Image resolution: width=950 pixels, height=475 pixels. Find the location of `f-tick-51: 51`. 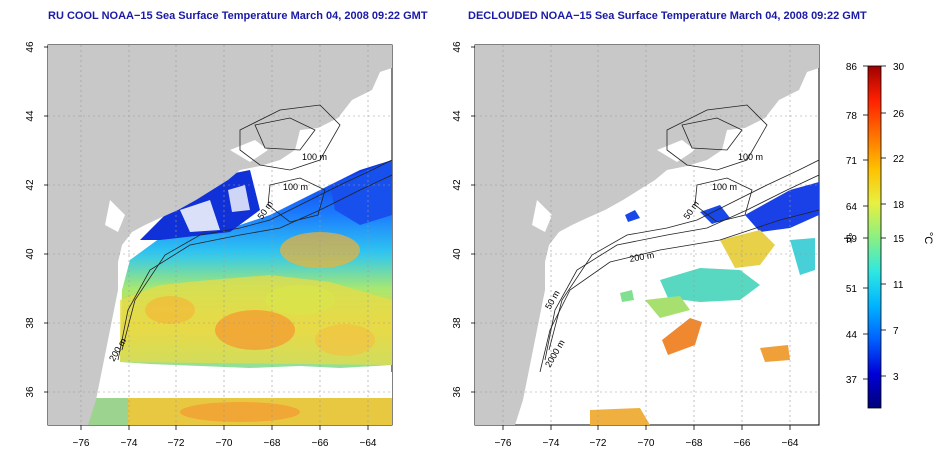

f-tick-51: 51 is located at coordinates (852, 289).